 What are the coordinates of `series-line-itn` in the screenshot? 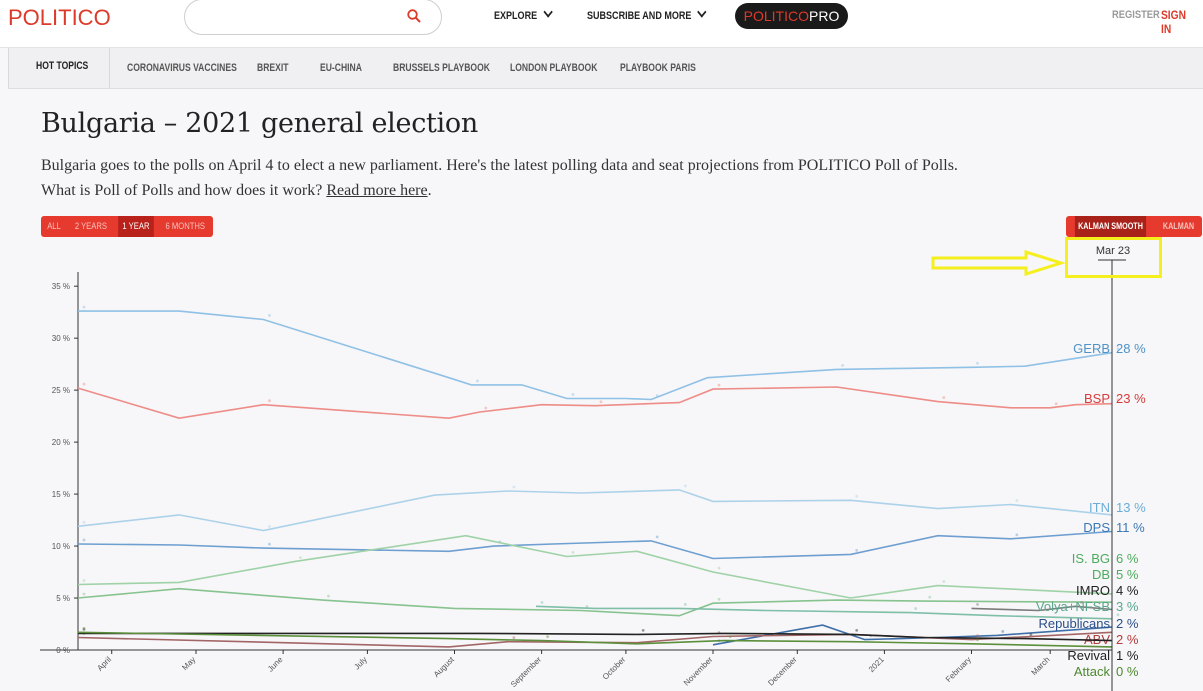 It's located at (595, 510).